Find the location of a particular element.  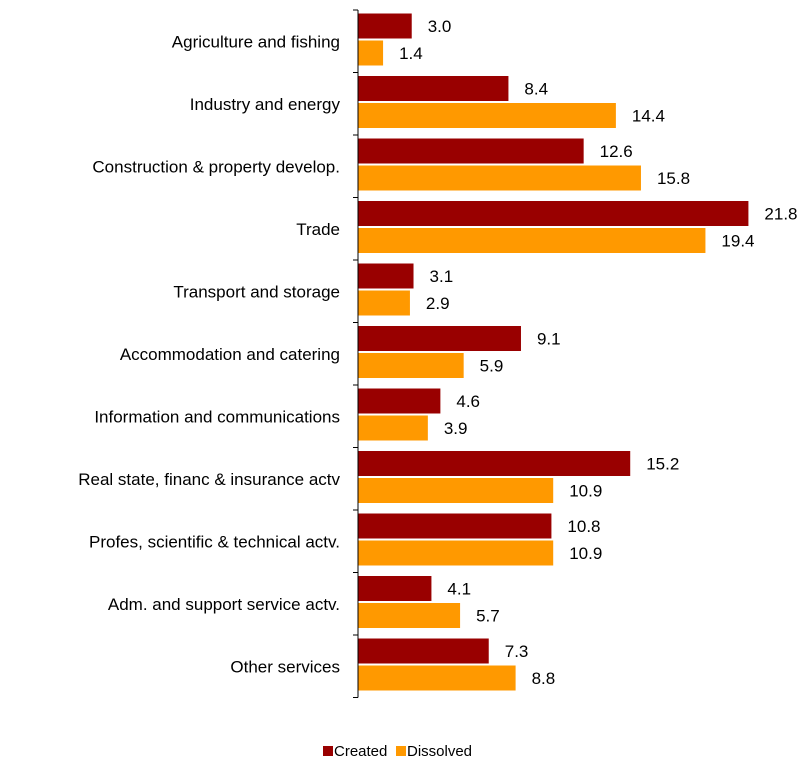

created-value-label: 4.6 is located at coordinates (468, 401).